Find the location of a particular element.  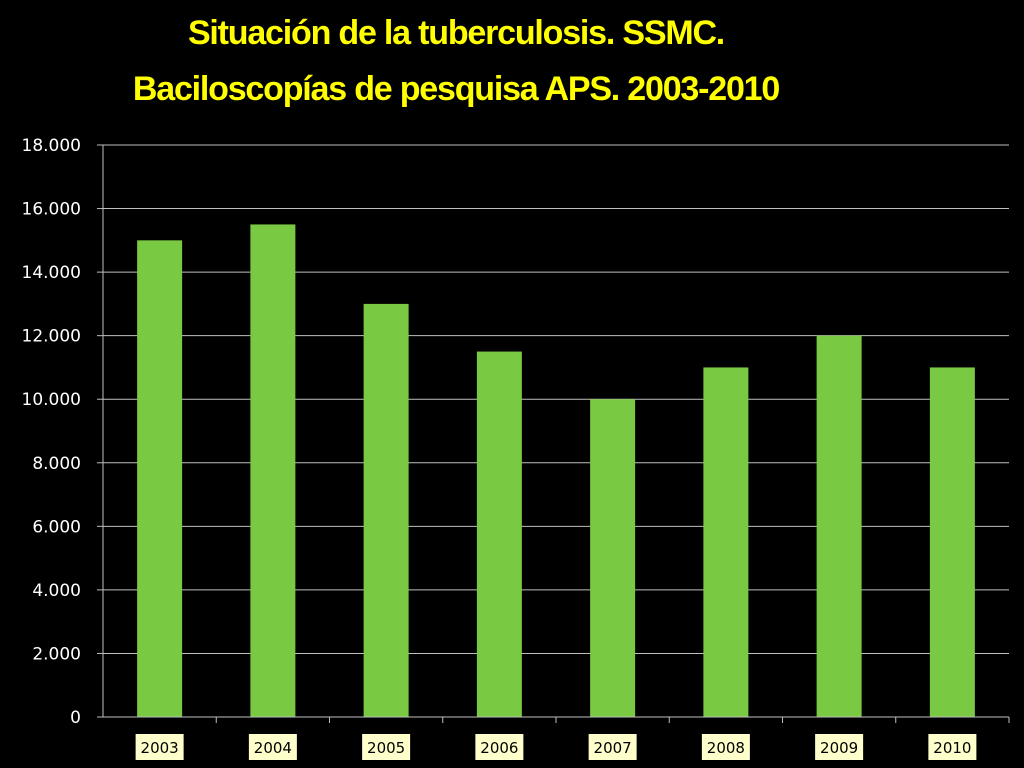

y-tick-label: 10.000 is located at coordinates (51, 400).